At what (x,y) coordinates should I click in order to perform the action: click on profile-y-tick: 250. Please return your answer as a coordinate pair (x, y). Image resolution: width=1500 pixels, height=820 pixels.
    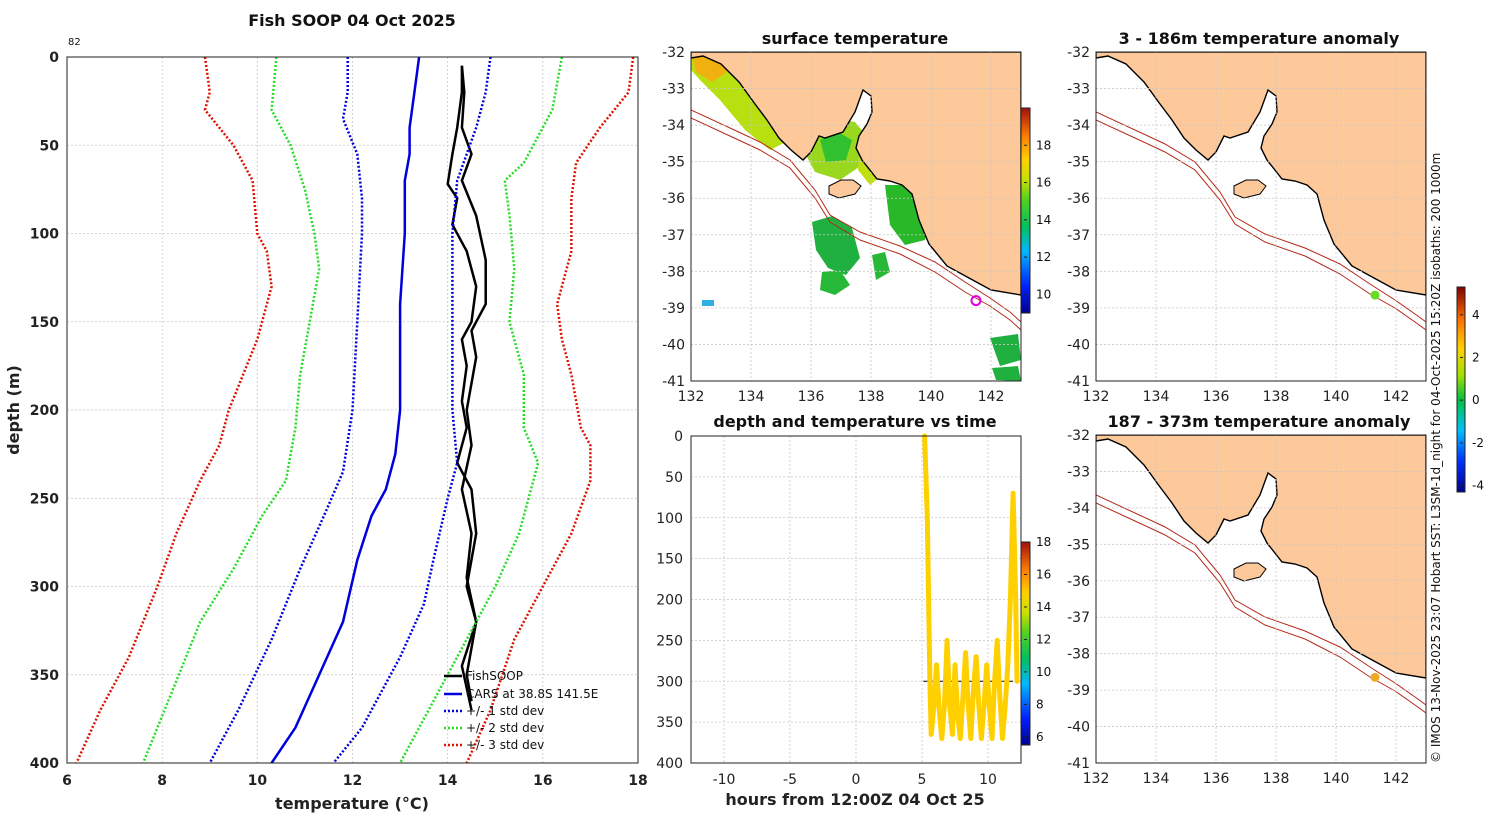
    Looking at the image, I should click on (44, 499).